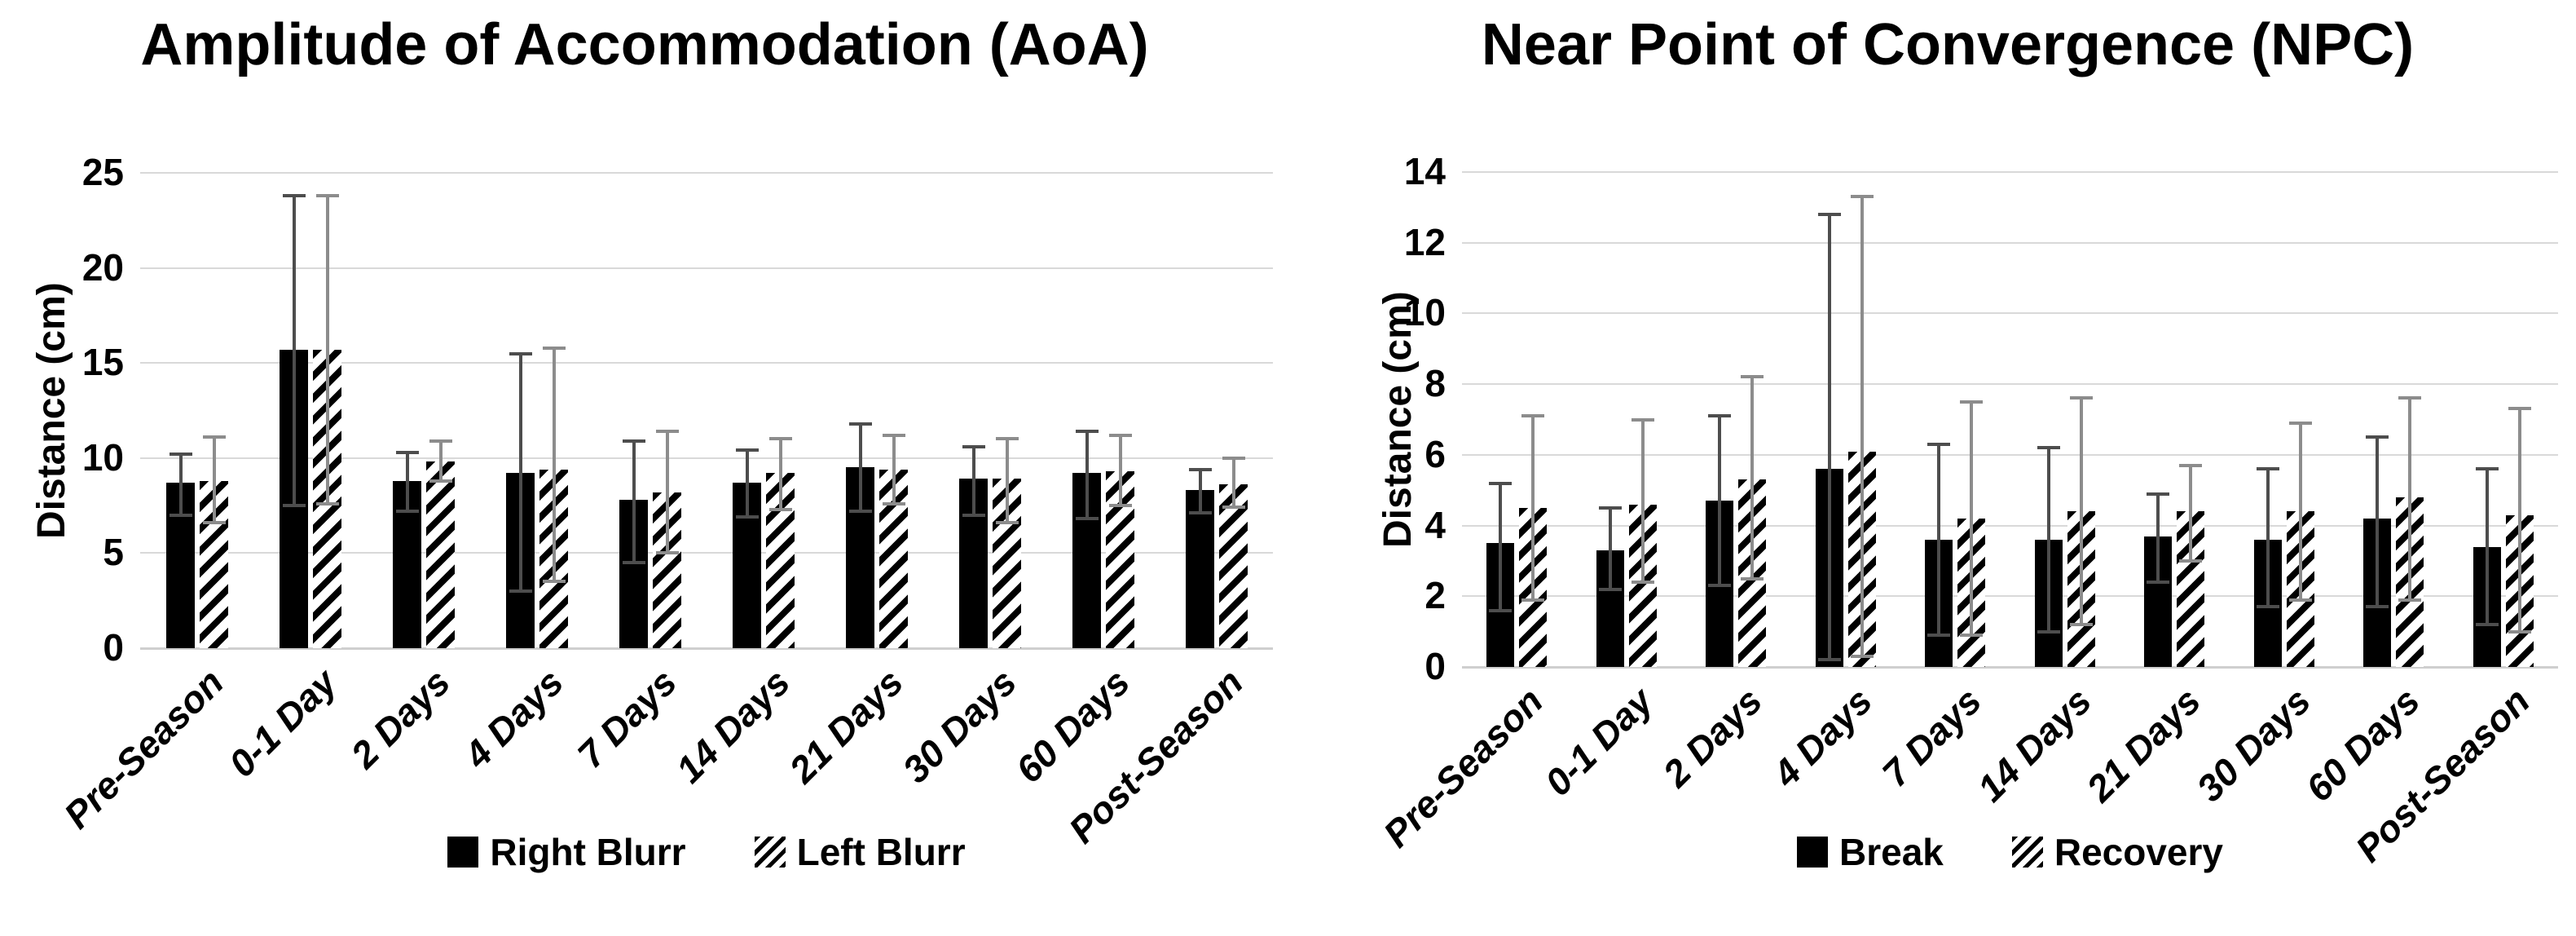 The image size is (2576, 936). What do you see at coordinates (706, 648) in the screenshot?
I see `x-axis-line` at bounding box center [706, 648].